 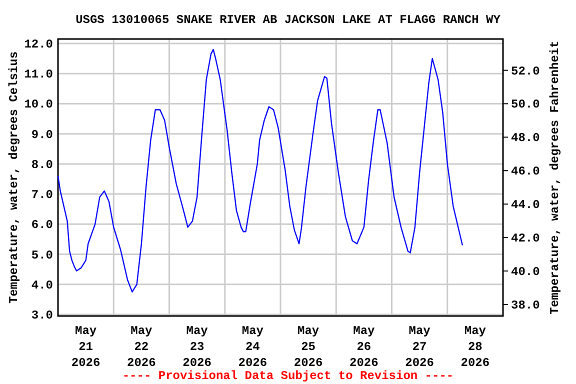 I want to click on y-tick-label: 6.0, so click(x=42, y=225).